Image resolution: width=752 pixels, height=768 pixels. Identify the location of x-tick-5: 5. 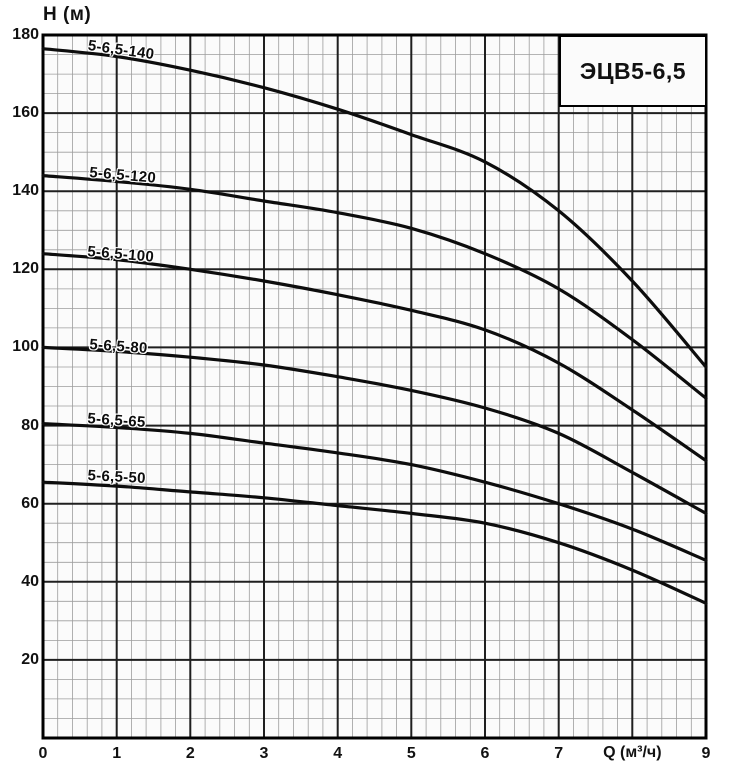
(411, 753).